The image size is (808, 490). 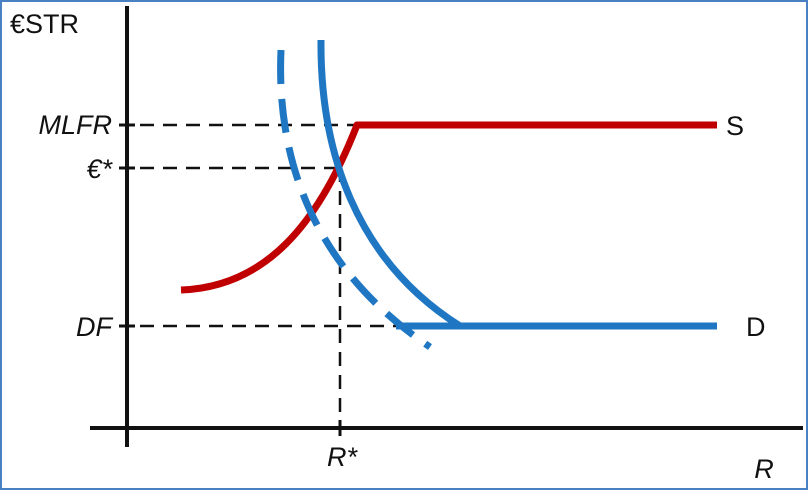 What do you see at coordinates (764, 469) in the screenshot?
I see `x-axis-label: R` at bounding box center [764, 469].